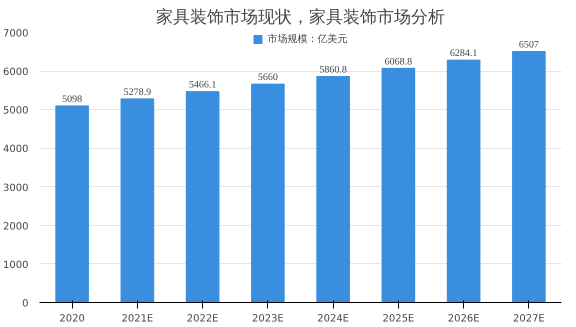  I want to click on data-label: 6068.8, so click(398, 62).